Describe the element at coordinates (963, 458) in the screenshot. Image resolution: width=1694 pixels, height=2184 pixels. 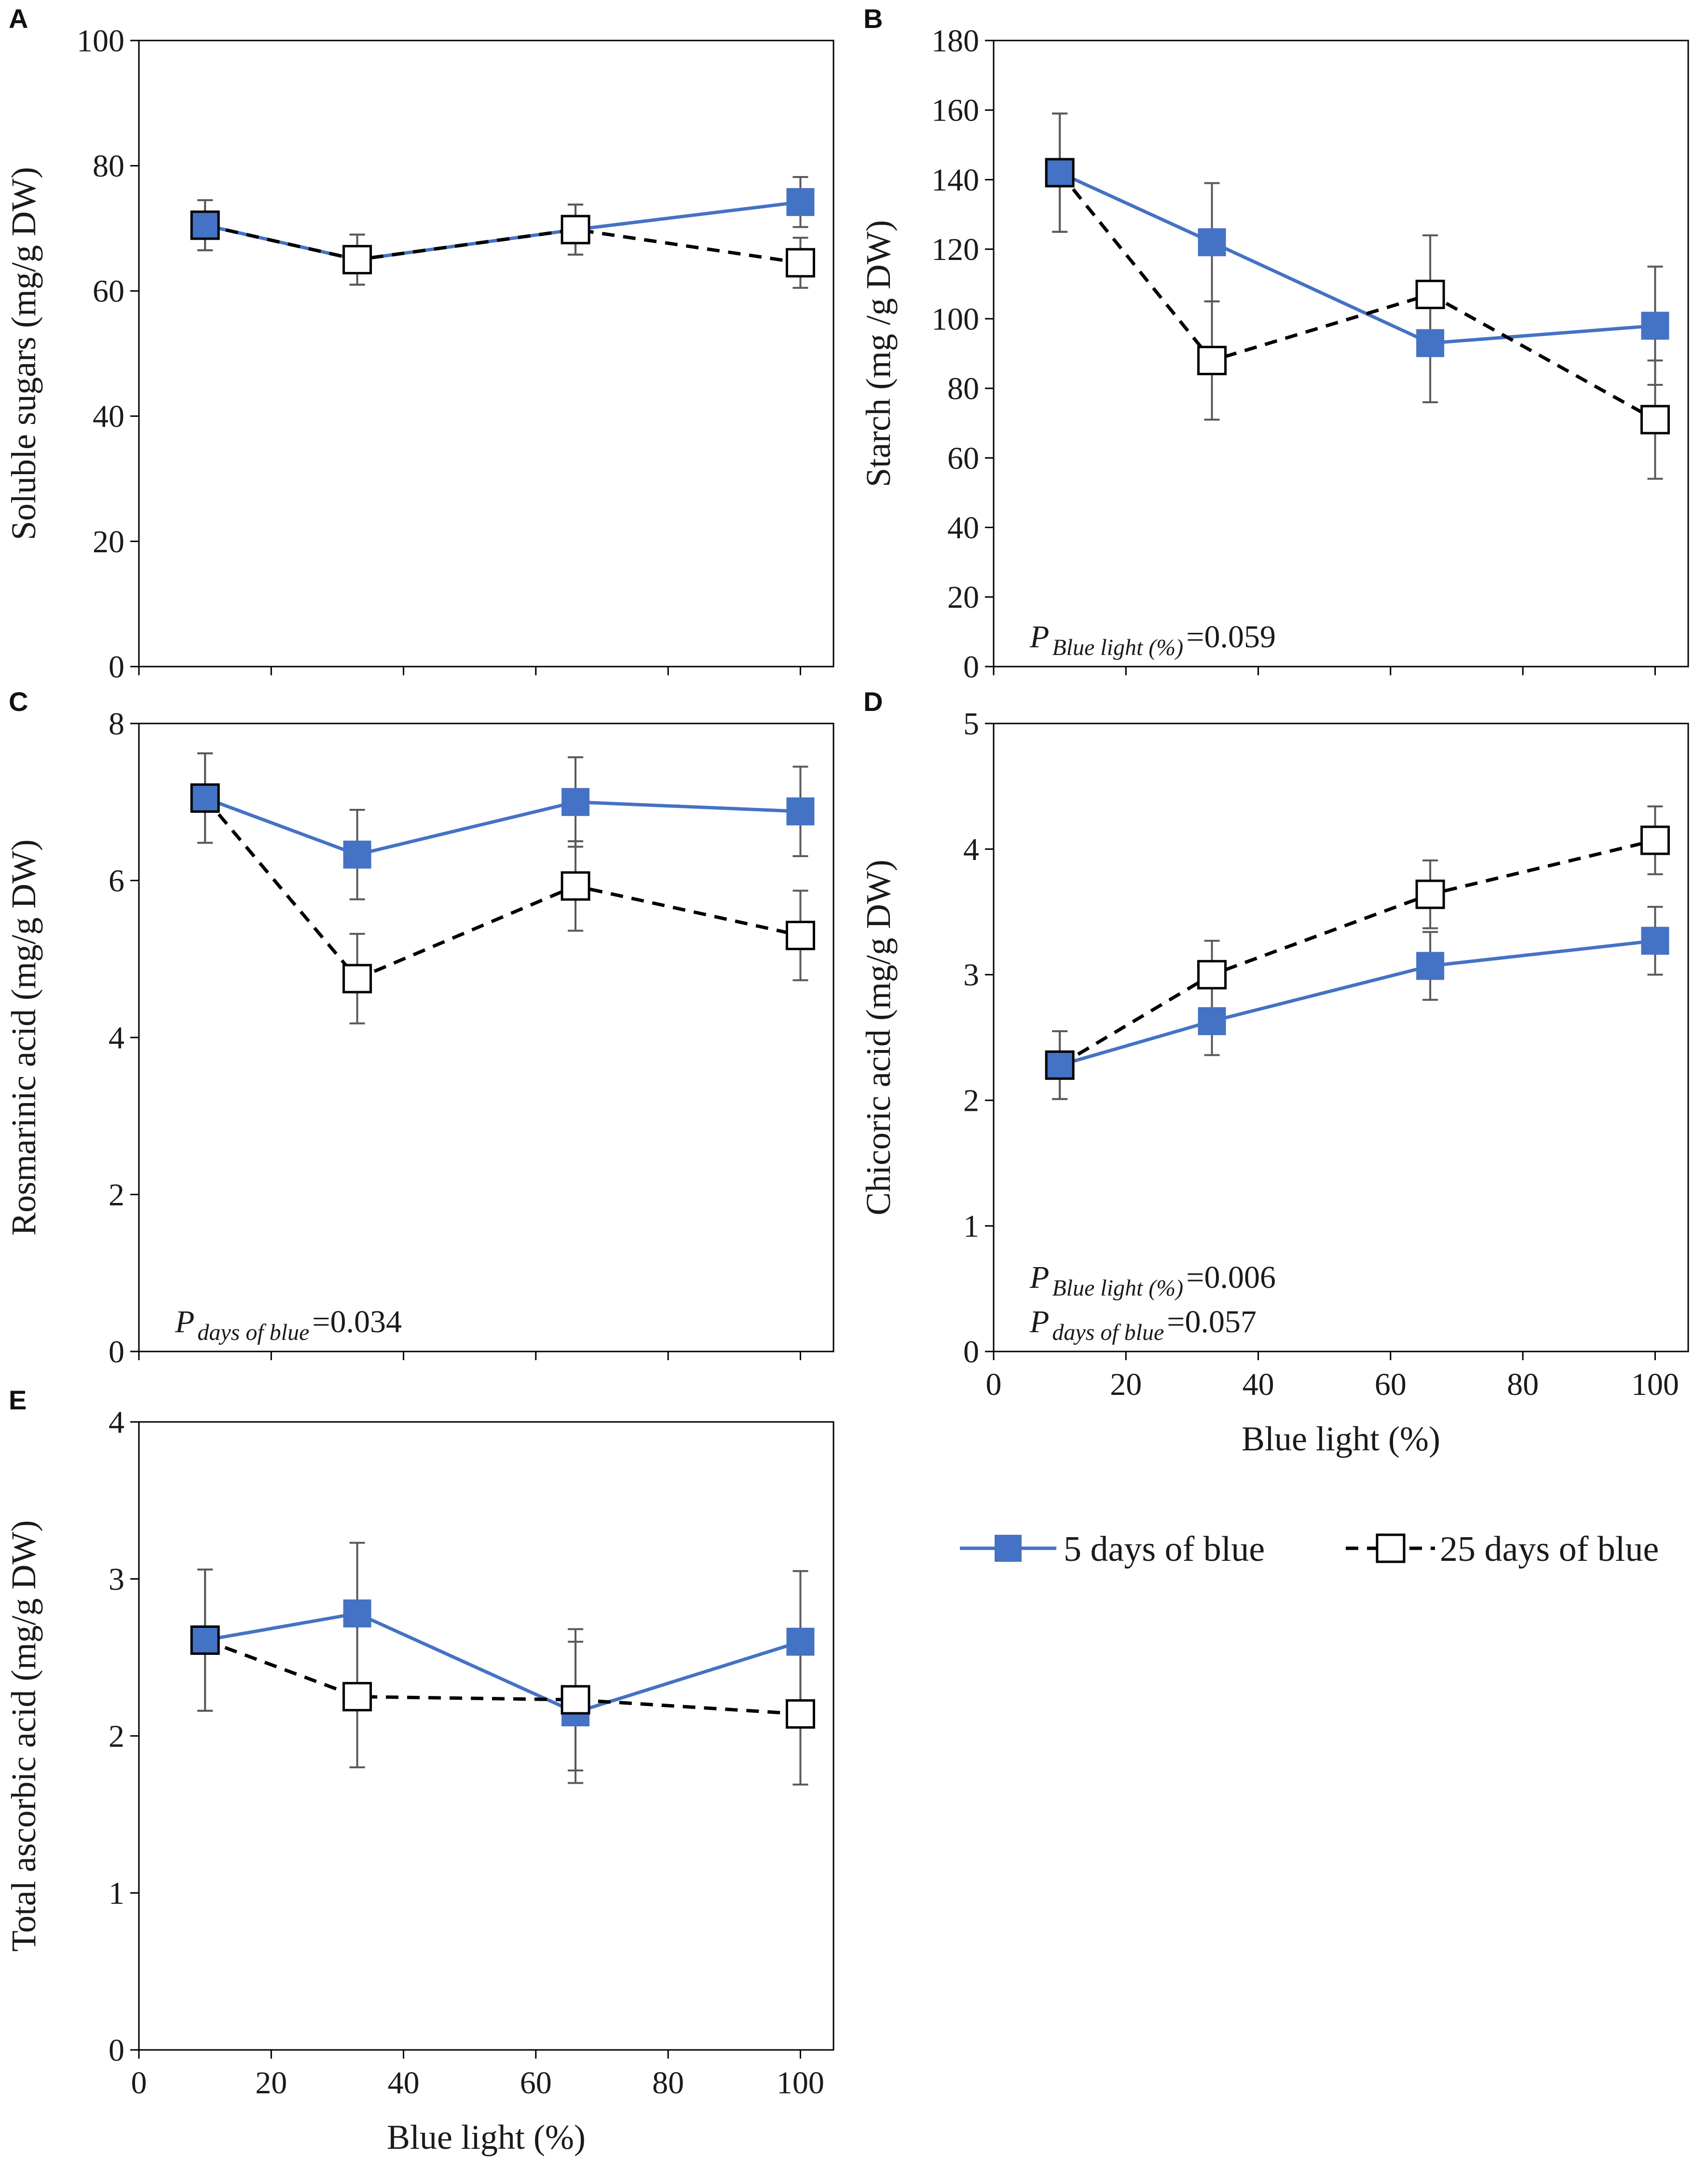
I see `y-tick-label: 60` at that location.